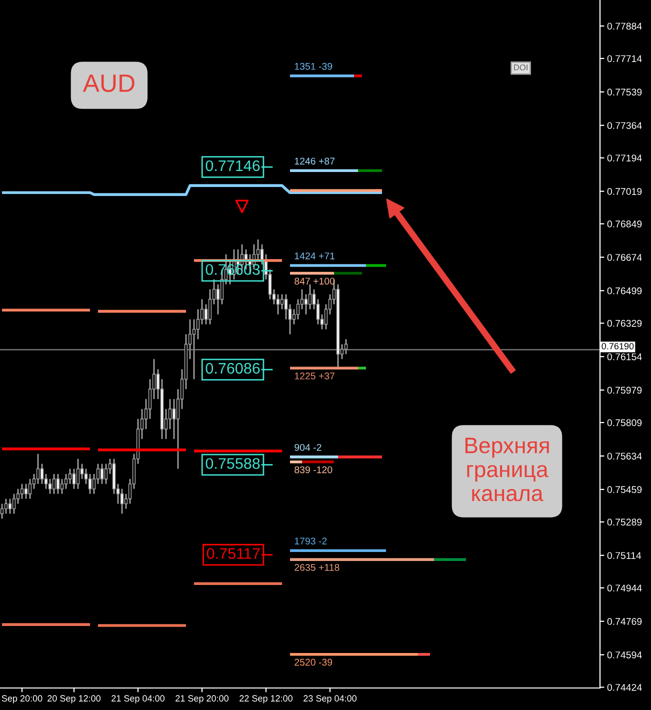  I want to click on y-tick-label: 0.77194, so click(624, 158).